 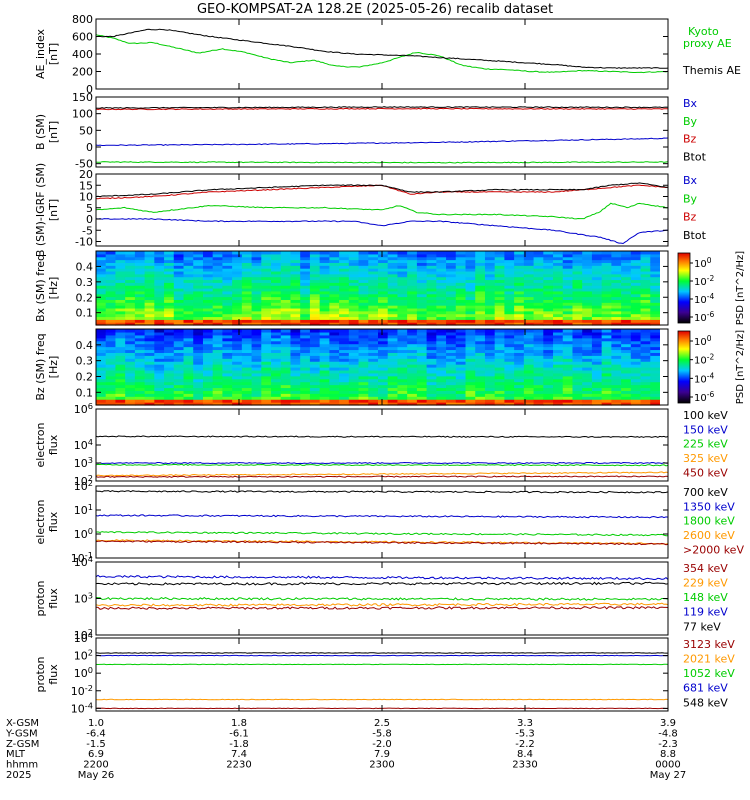 I want to click on series-line-1800-kev, so click(x=382, y=534).